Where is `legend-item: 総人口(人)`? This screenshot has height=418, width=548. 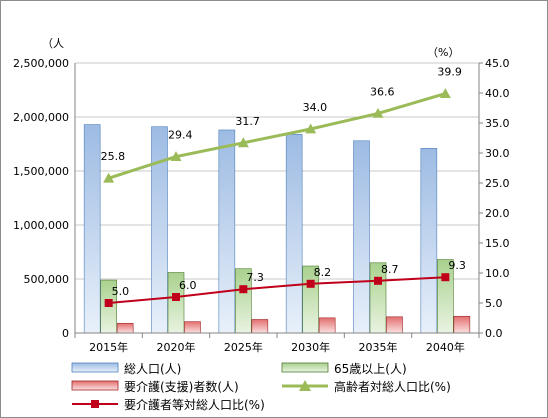 legend-item: 総人口(人) is located at coordinates (126, 369).